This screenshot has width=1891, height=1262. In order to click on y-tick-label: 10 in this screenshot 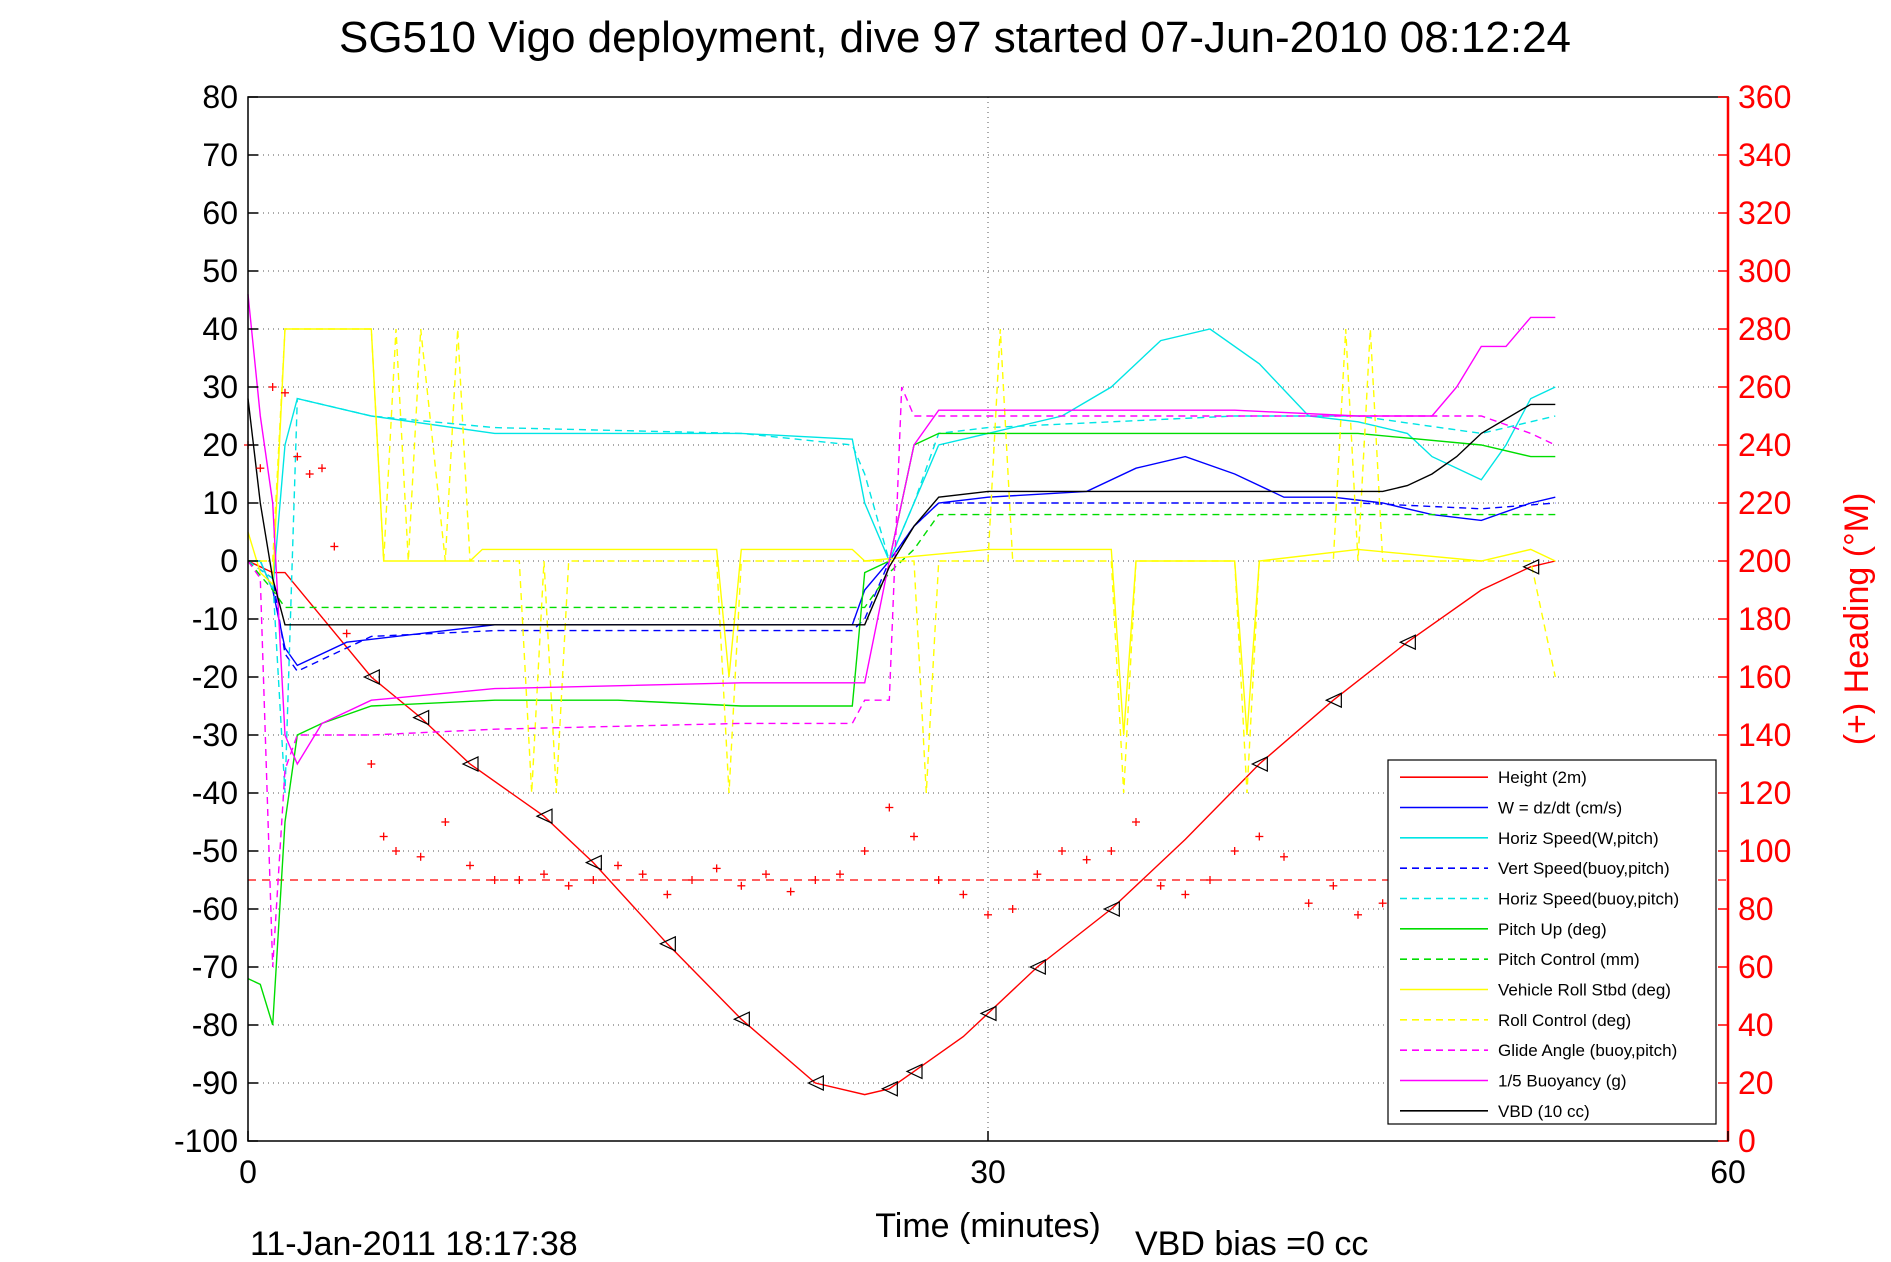, I will do `click(220, 503)`.